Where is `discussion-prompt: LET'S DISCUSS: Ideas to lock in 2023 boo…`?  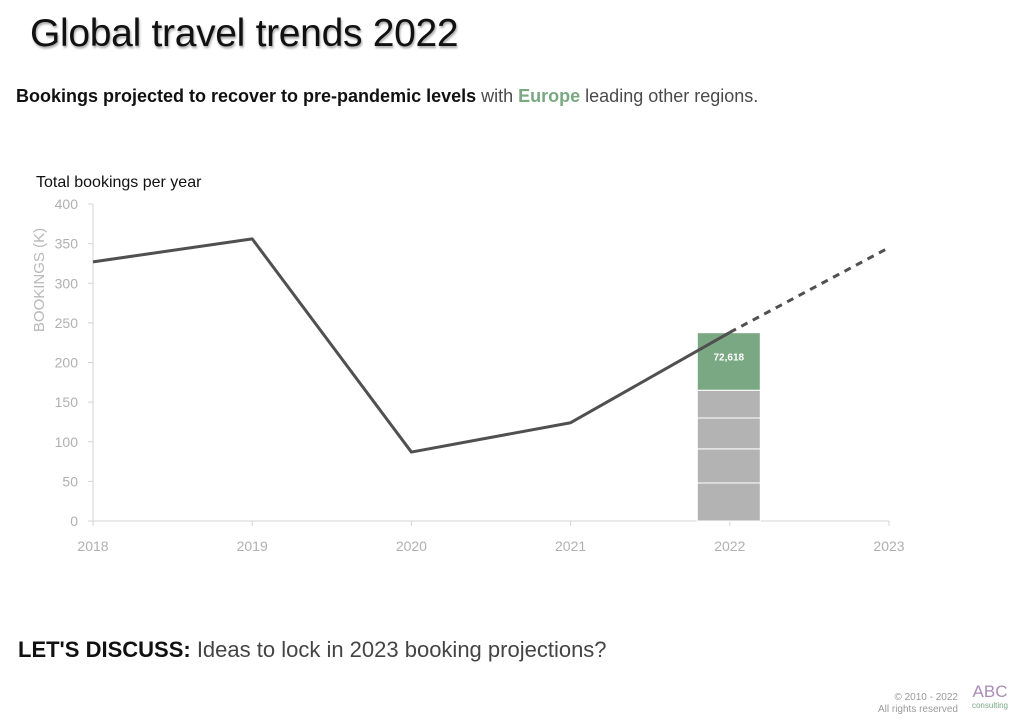 discussion-prompt: LET'S DISCUSS: Ideas to lock in 2023 boo… is located at coordinates (312, 650).